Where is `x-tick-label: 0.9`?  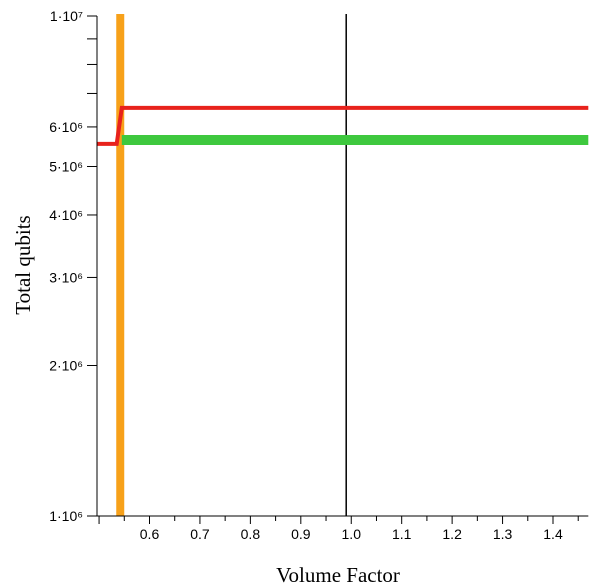 x-tick-label: 0.9 is located at coordinates (301, 534).